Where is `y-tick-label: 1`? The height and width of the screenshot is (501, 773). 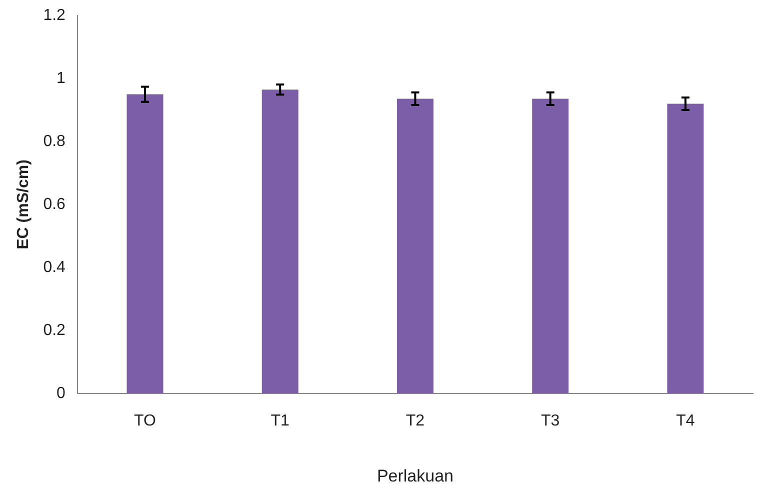 y-tick-label: 1 is located at coordinates (61, 78).